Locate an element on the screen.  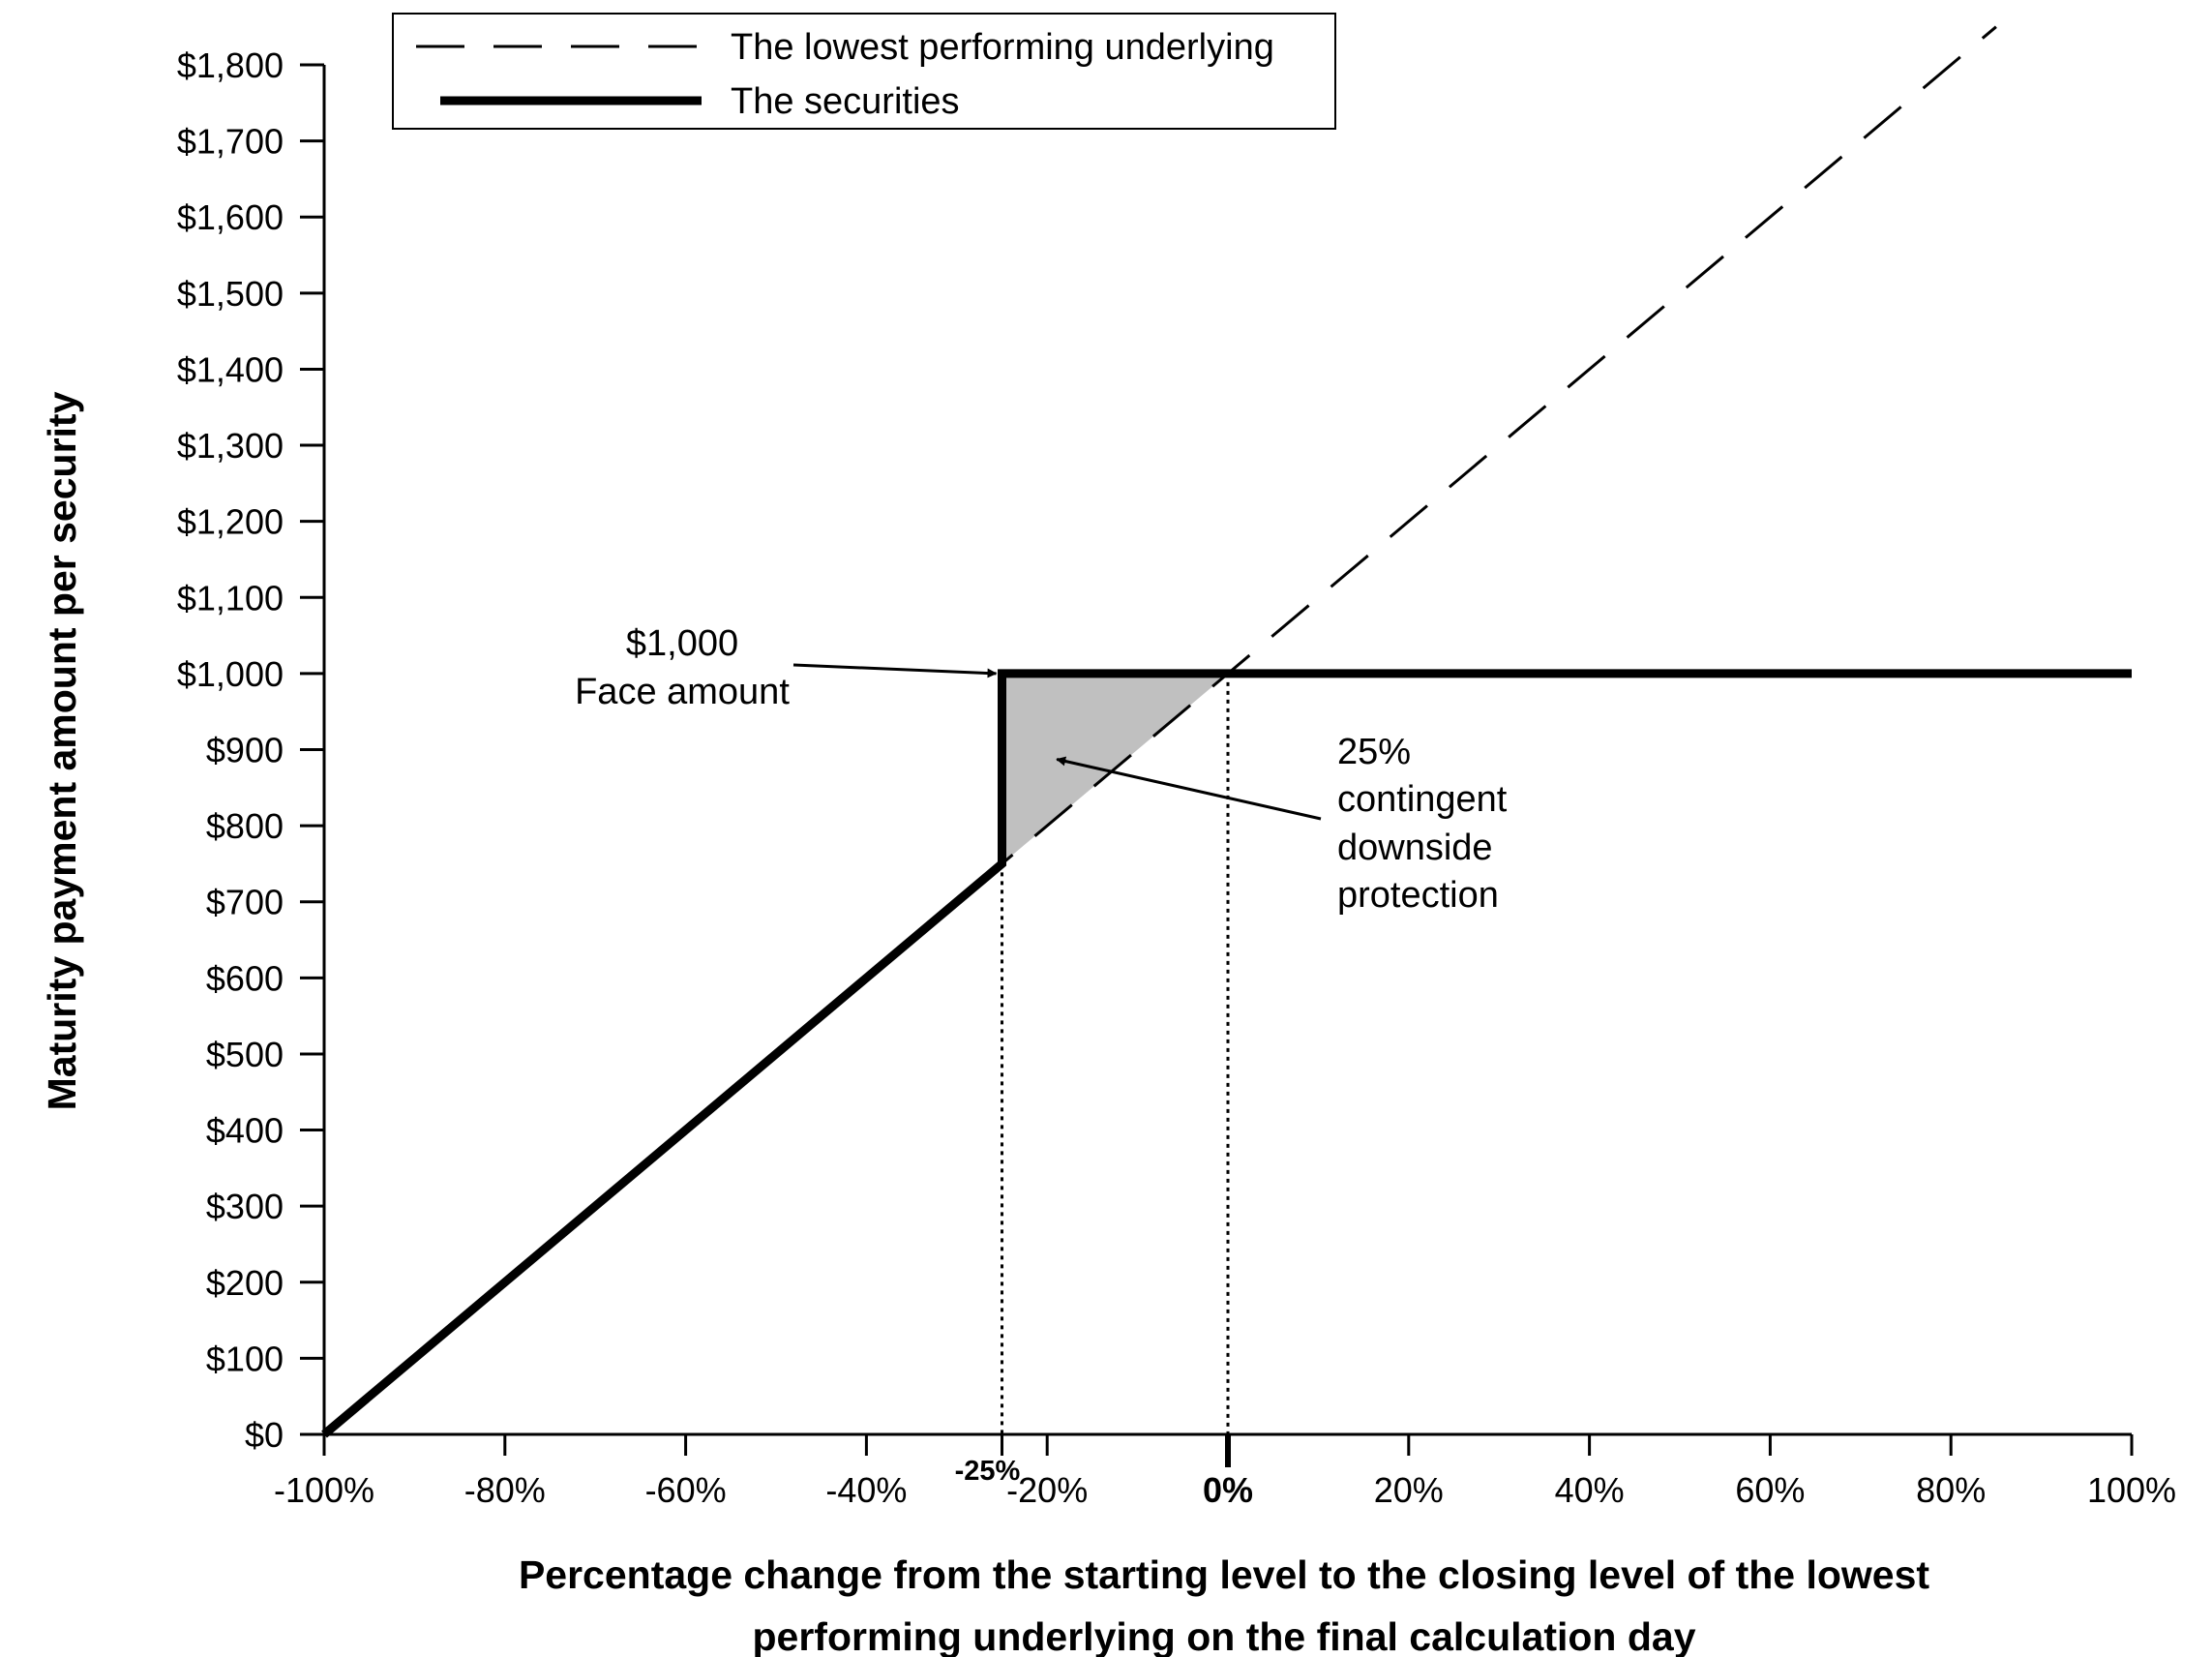
x-tick-label: -60% is located at coordinates (686, 1490).